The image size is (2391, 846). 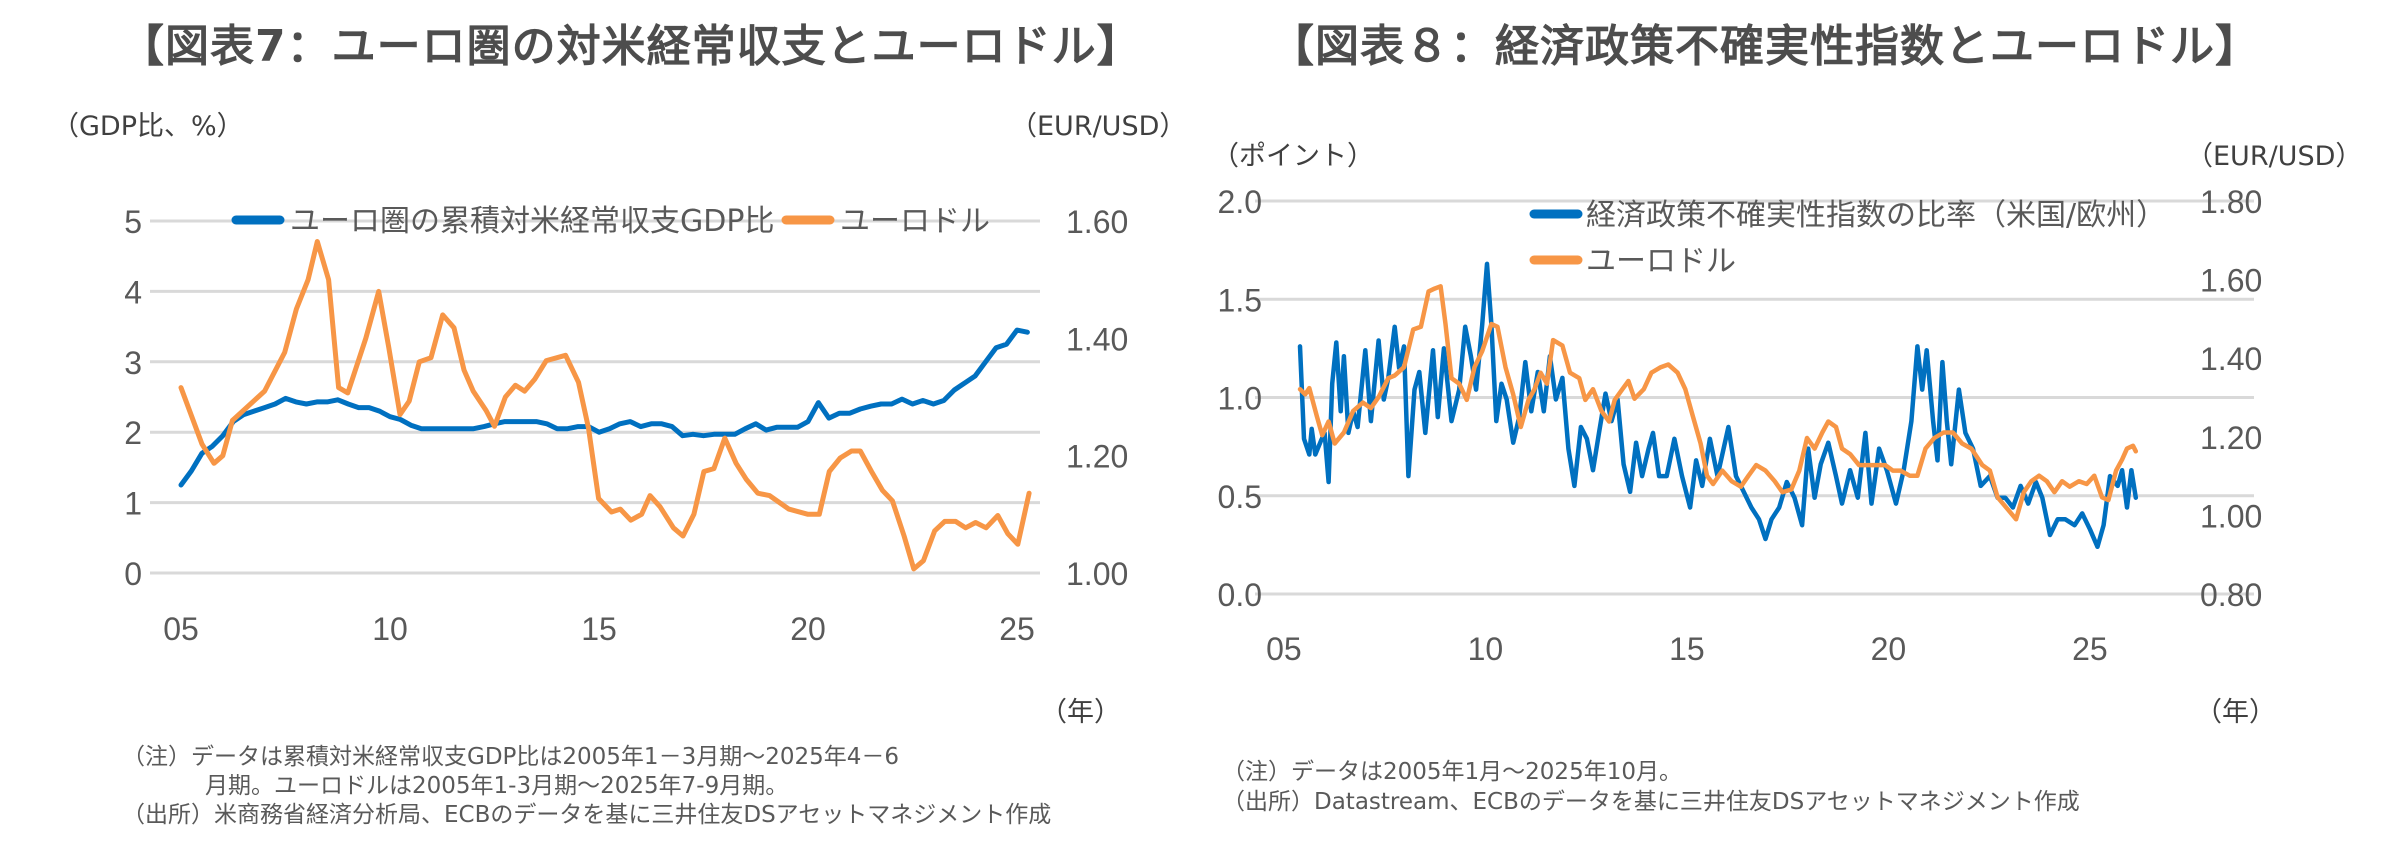 I want to click on y-left-tick-label: 1.0, so click(x=1240, y=399).